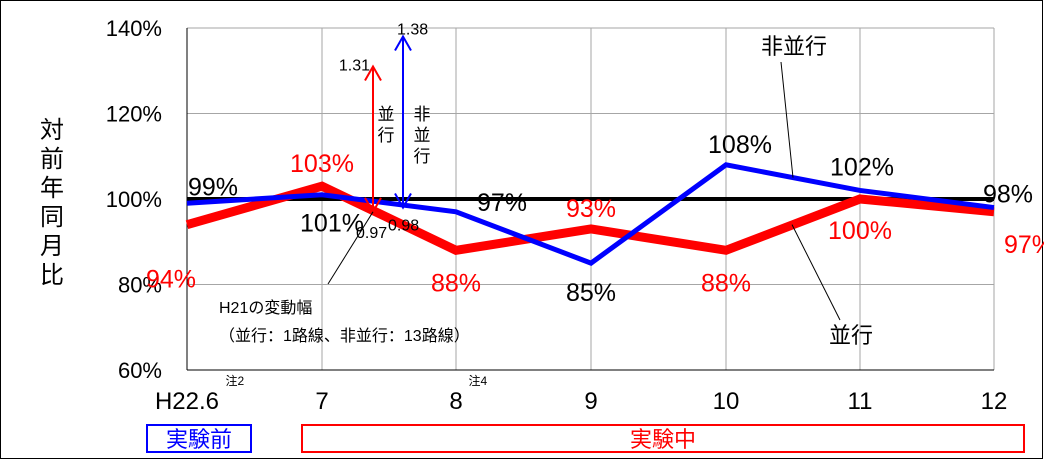  I want to click on x-tick-note: 注4, so click(478, 380).